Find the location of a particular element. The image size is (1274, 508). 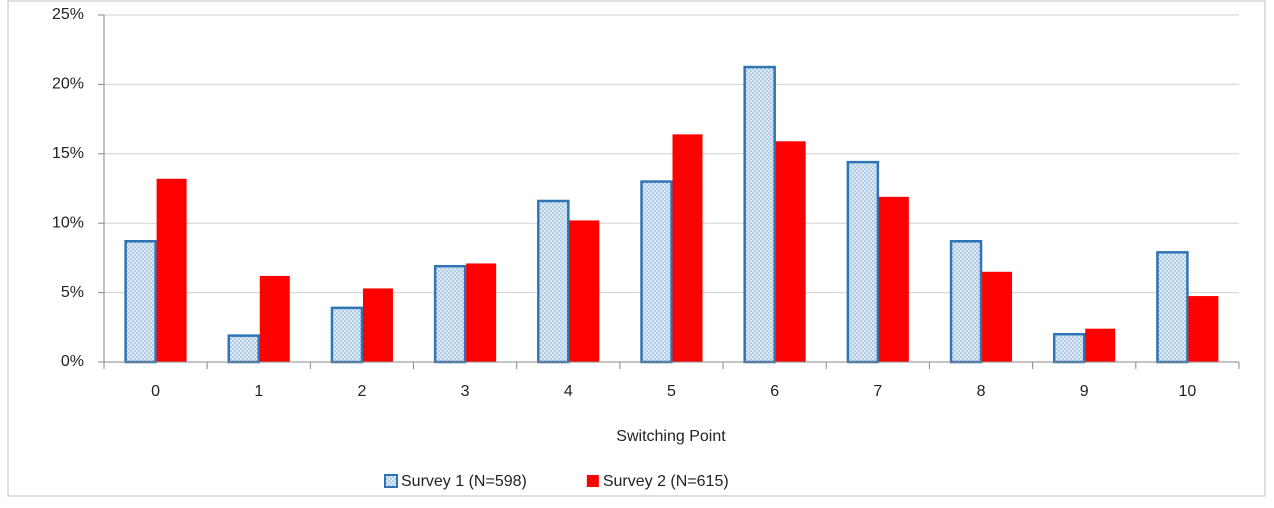

x-tick-label: 4 is located at coordinates (568, 391).